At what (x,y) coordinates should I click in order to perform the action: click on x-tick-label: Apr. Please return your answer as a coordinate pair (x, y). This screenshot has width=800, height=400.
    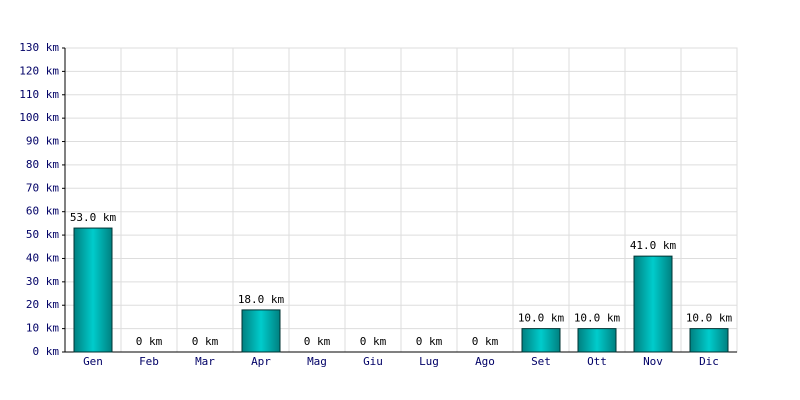
    Looking at the image, I should click on (261, 361).